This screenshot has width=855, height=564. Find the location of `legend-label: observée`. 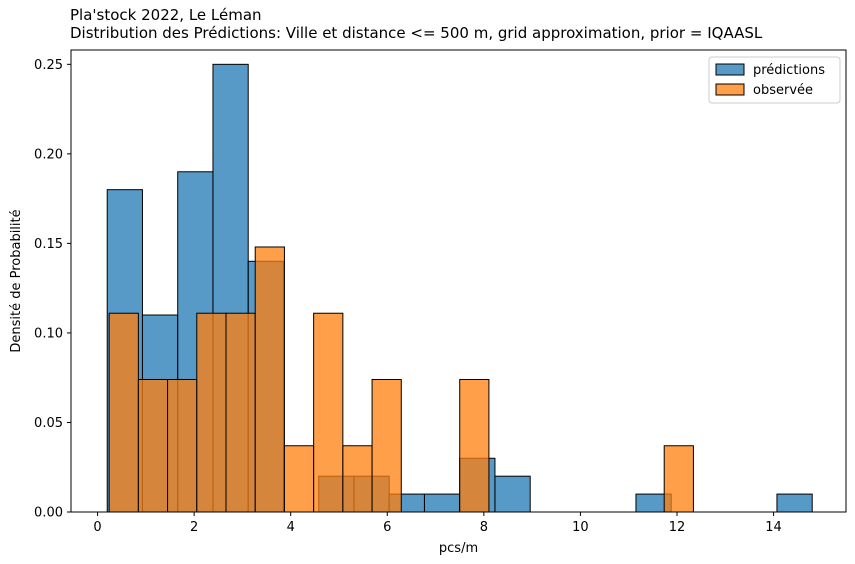

legend-label: observée is located at coordinates (783, 90).